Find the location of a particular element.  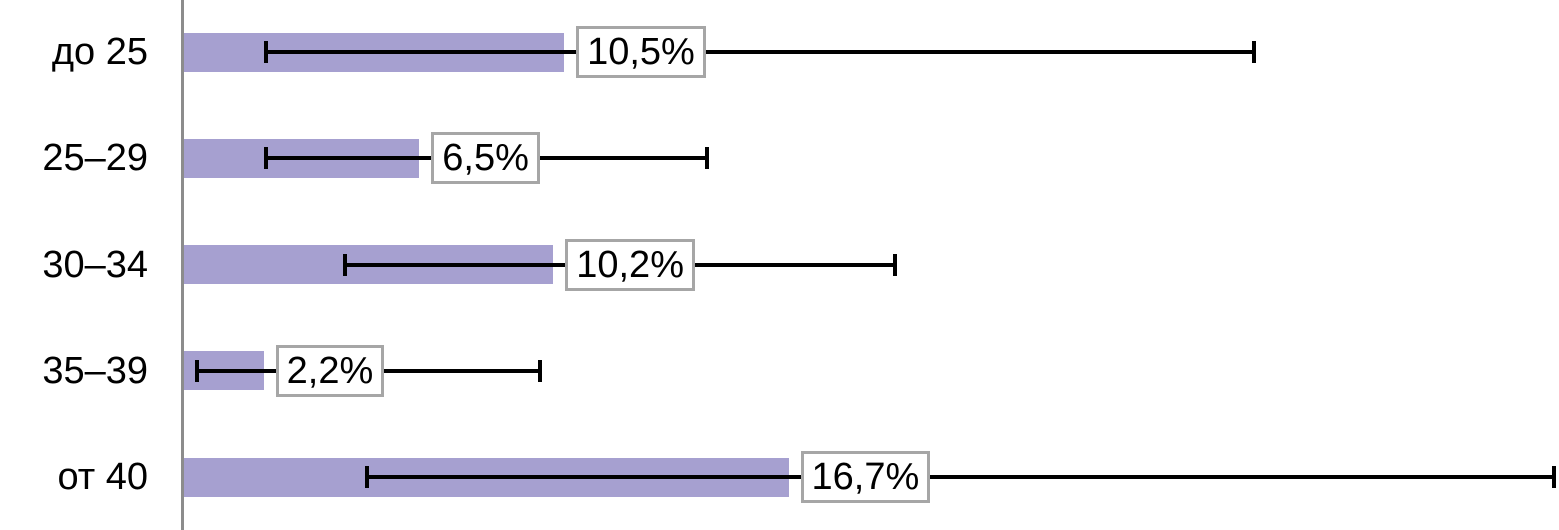

value-label-box: 10,2% is located at coordinates (630, 264).